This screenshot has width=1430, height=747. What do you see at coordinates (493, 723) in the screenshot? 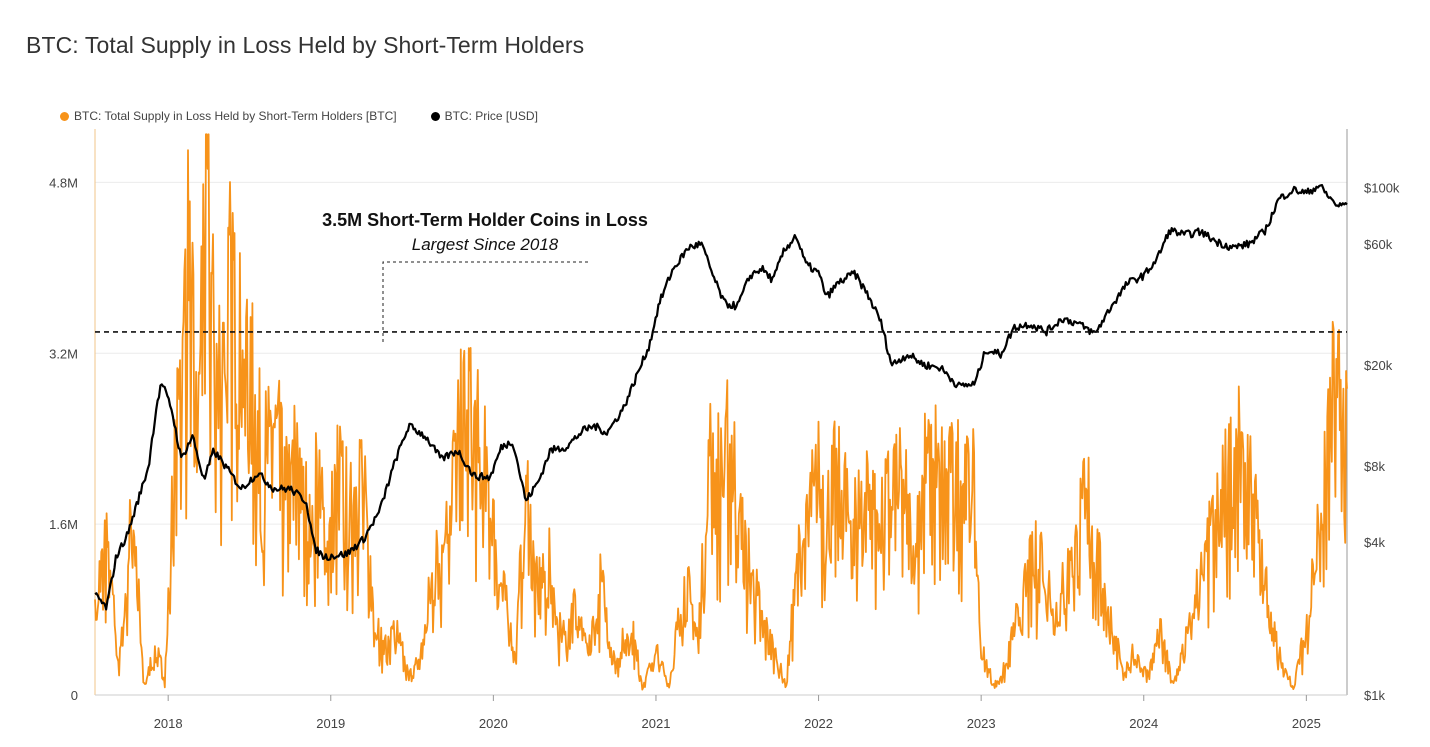
I see `x-tick-label: 2020` at bounding box center [493, 723].